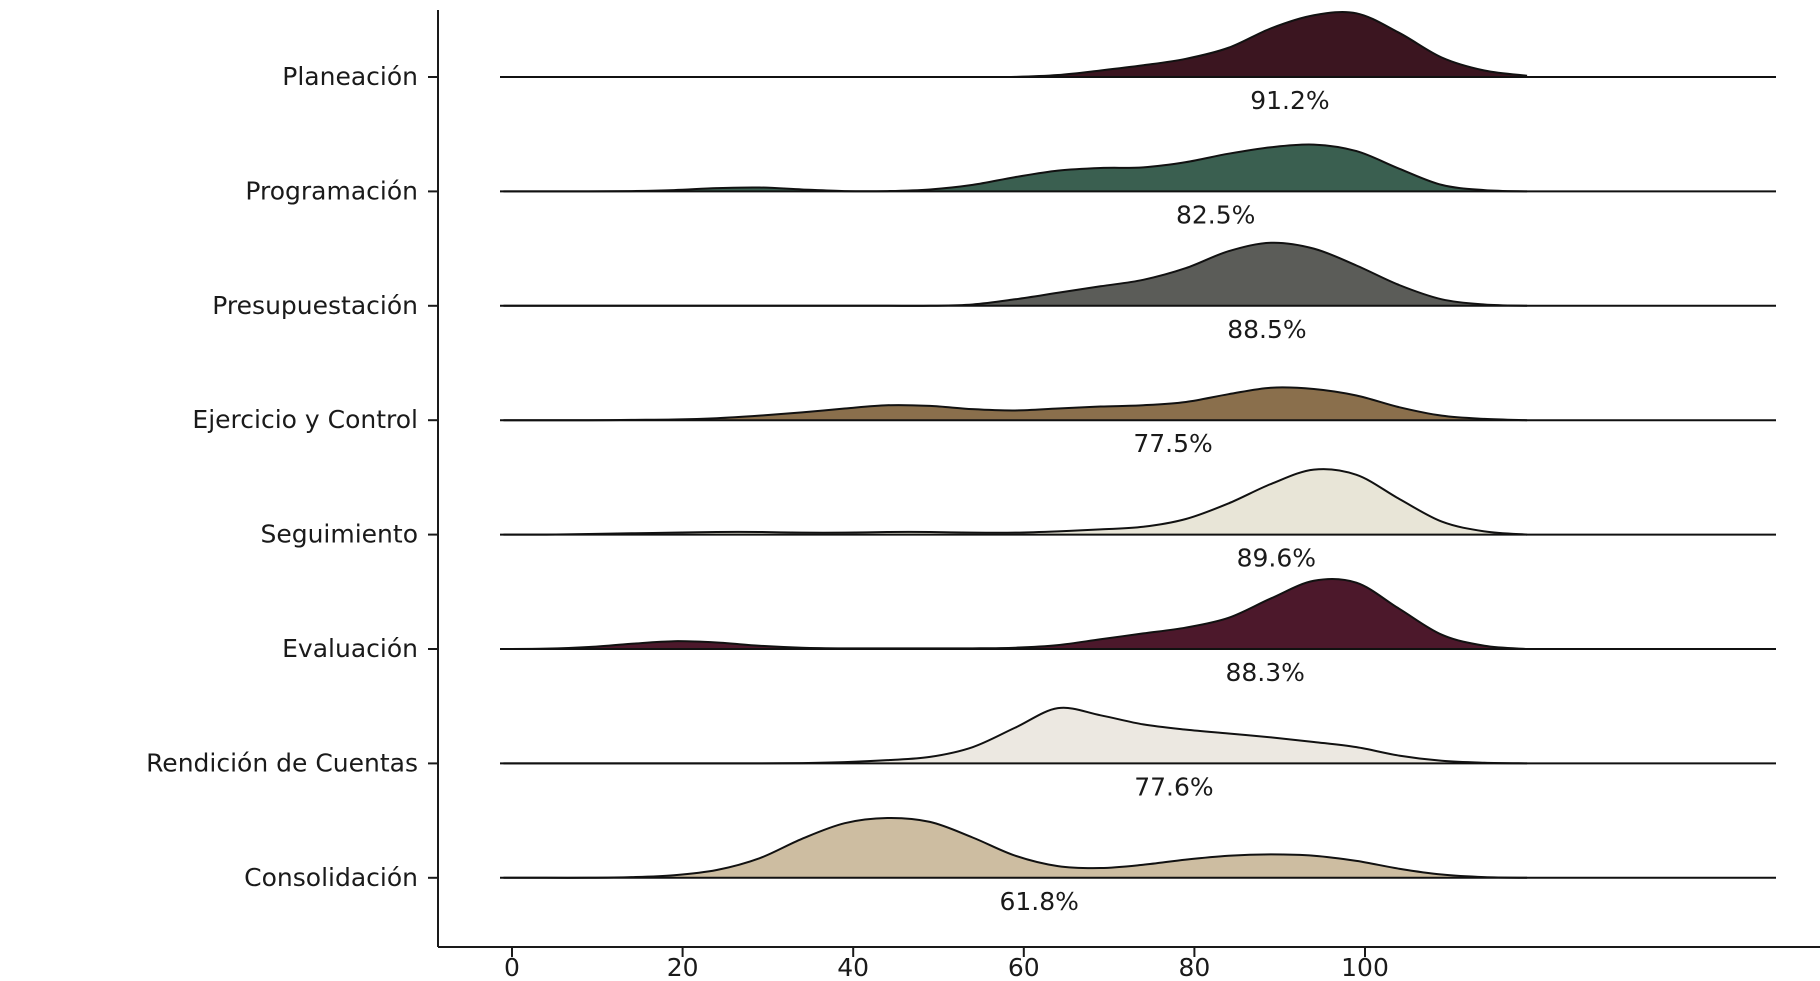 Image resolution: width=1820 pixels, height=981 pixels. I want to click on category-label: Rendición de Cuentas, so click(282, 762).